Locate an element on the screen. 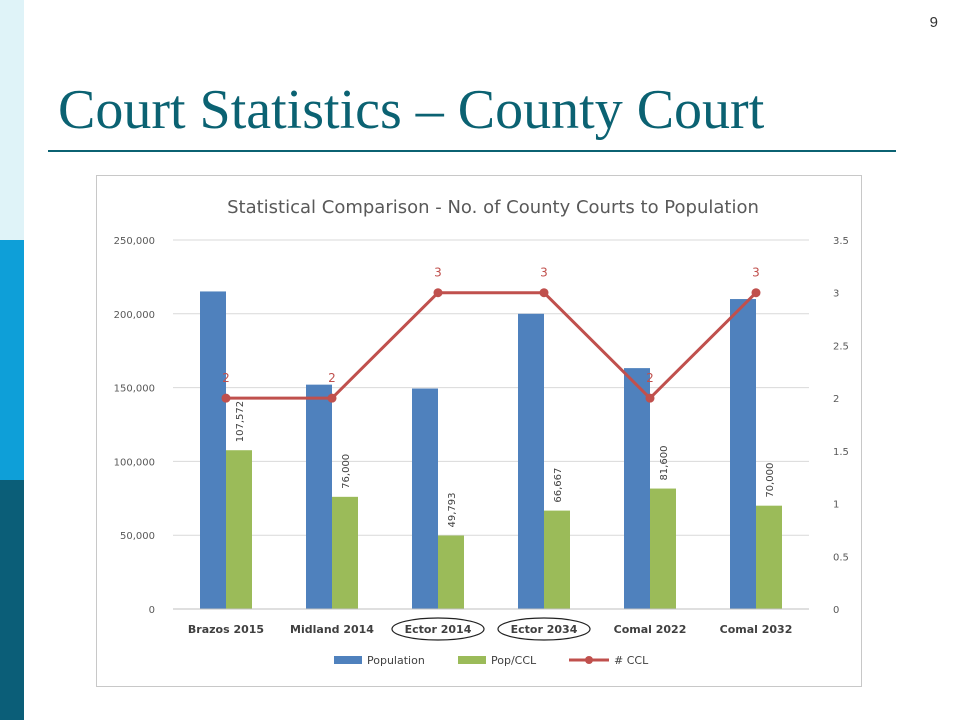 The height and width of the screenshot is (720, 960). y-right-tick-label: 0.5 is located at coordinates (841, 557).